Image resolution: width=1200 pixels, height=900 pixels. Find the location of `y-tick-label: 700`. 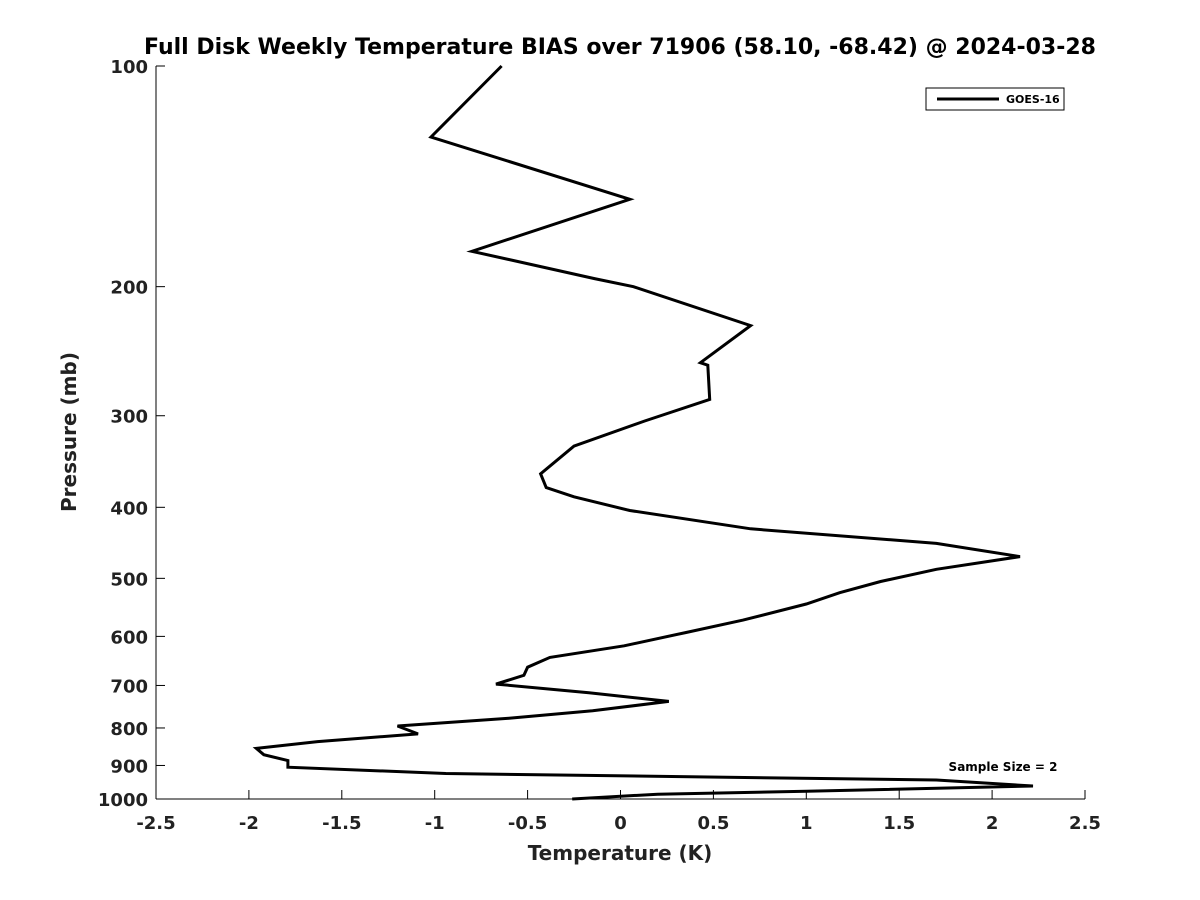

y-tick-label: 700 is located at coordinates (129, 686).